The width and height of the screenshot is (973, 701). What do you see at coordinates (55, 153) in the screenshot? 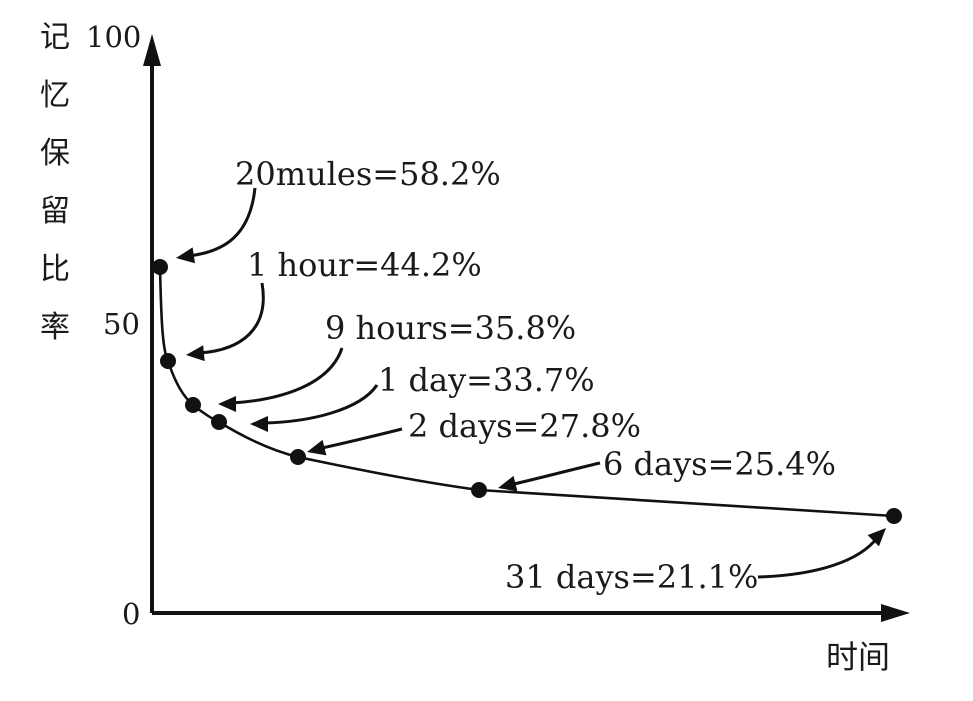
I see `y-axis-label-char: 保` at bounding box center [55, 153].